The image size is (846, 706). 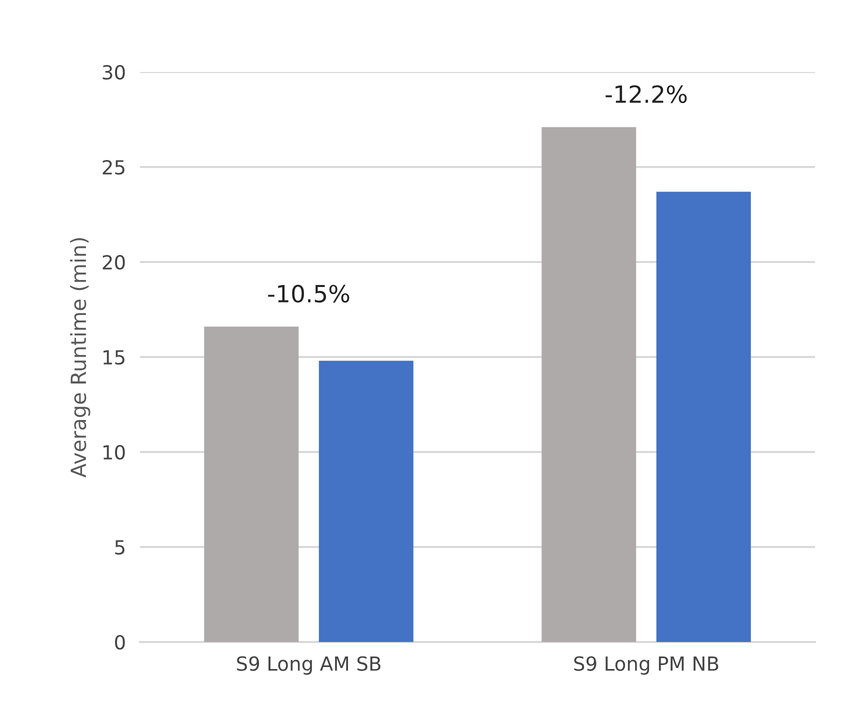 What do you see at coordinates (114, 357) in the screenshot?
I see `y-tick-label: 15` at bounding box center [114, 357].